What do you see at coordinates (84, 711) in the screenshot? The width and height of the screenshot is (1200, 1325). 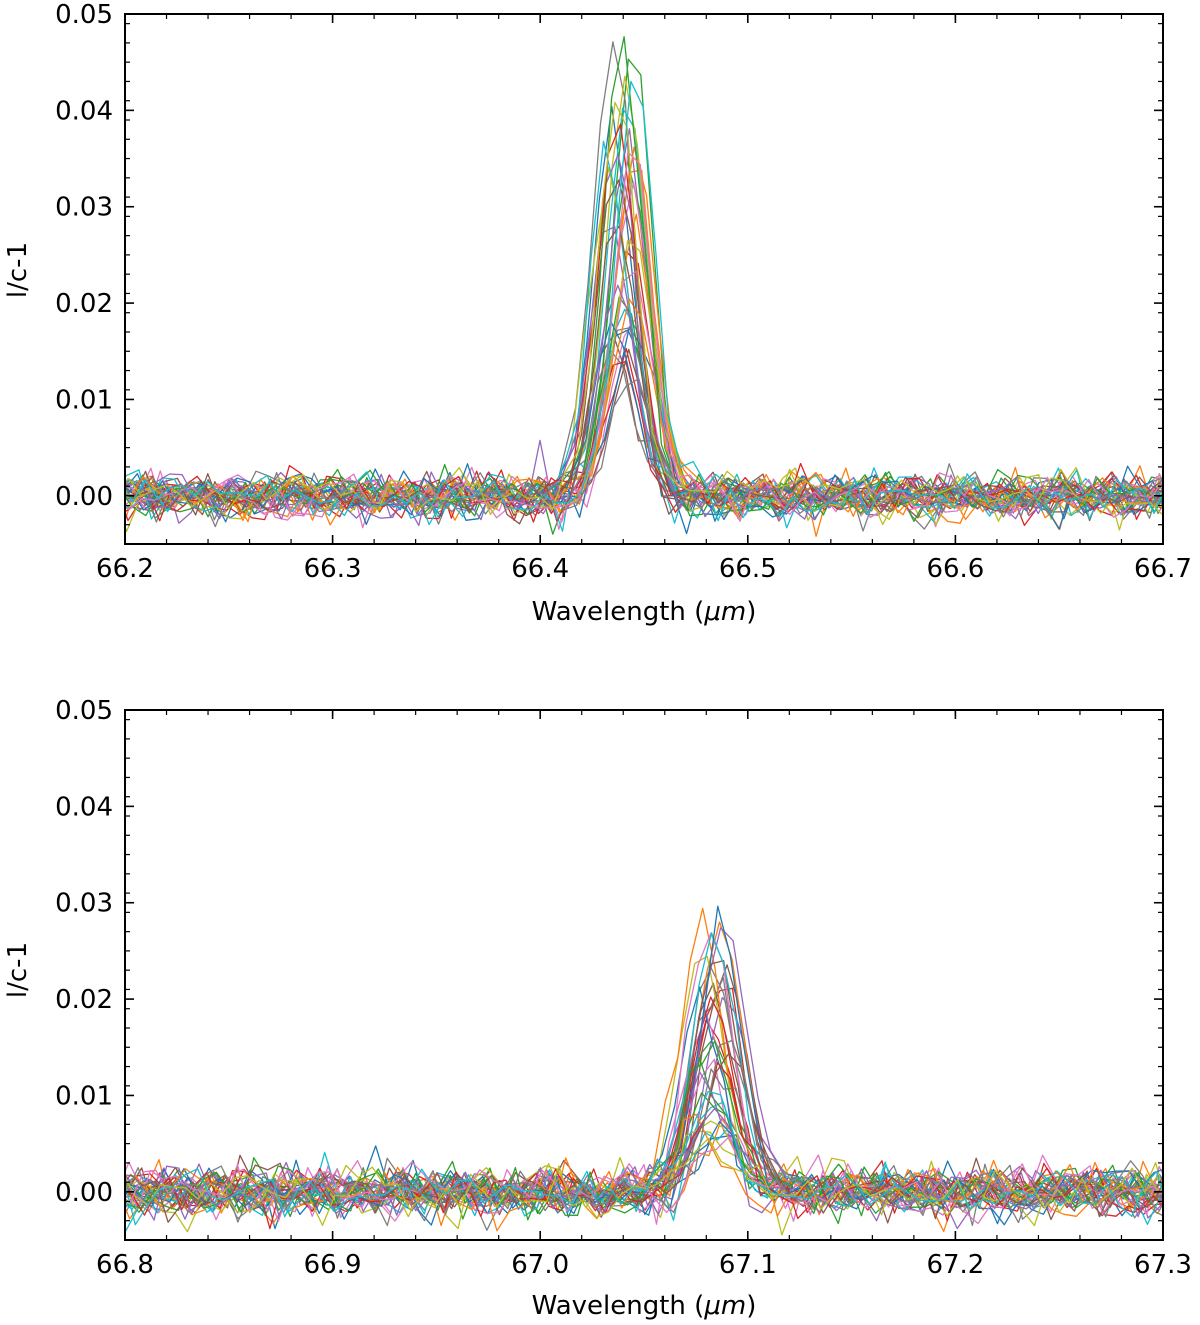 I see `bottom-y-tick-label: 0.05` at bounding box center [84, 711].